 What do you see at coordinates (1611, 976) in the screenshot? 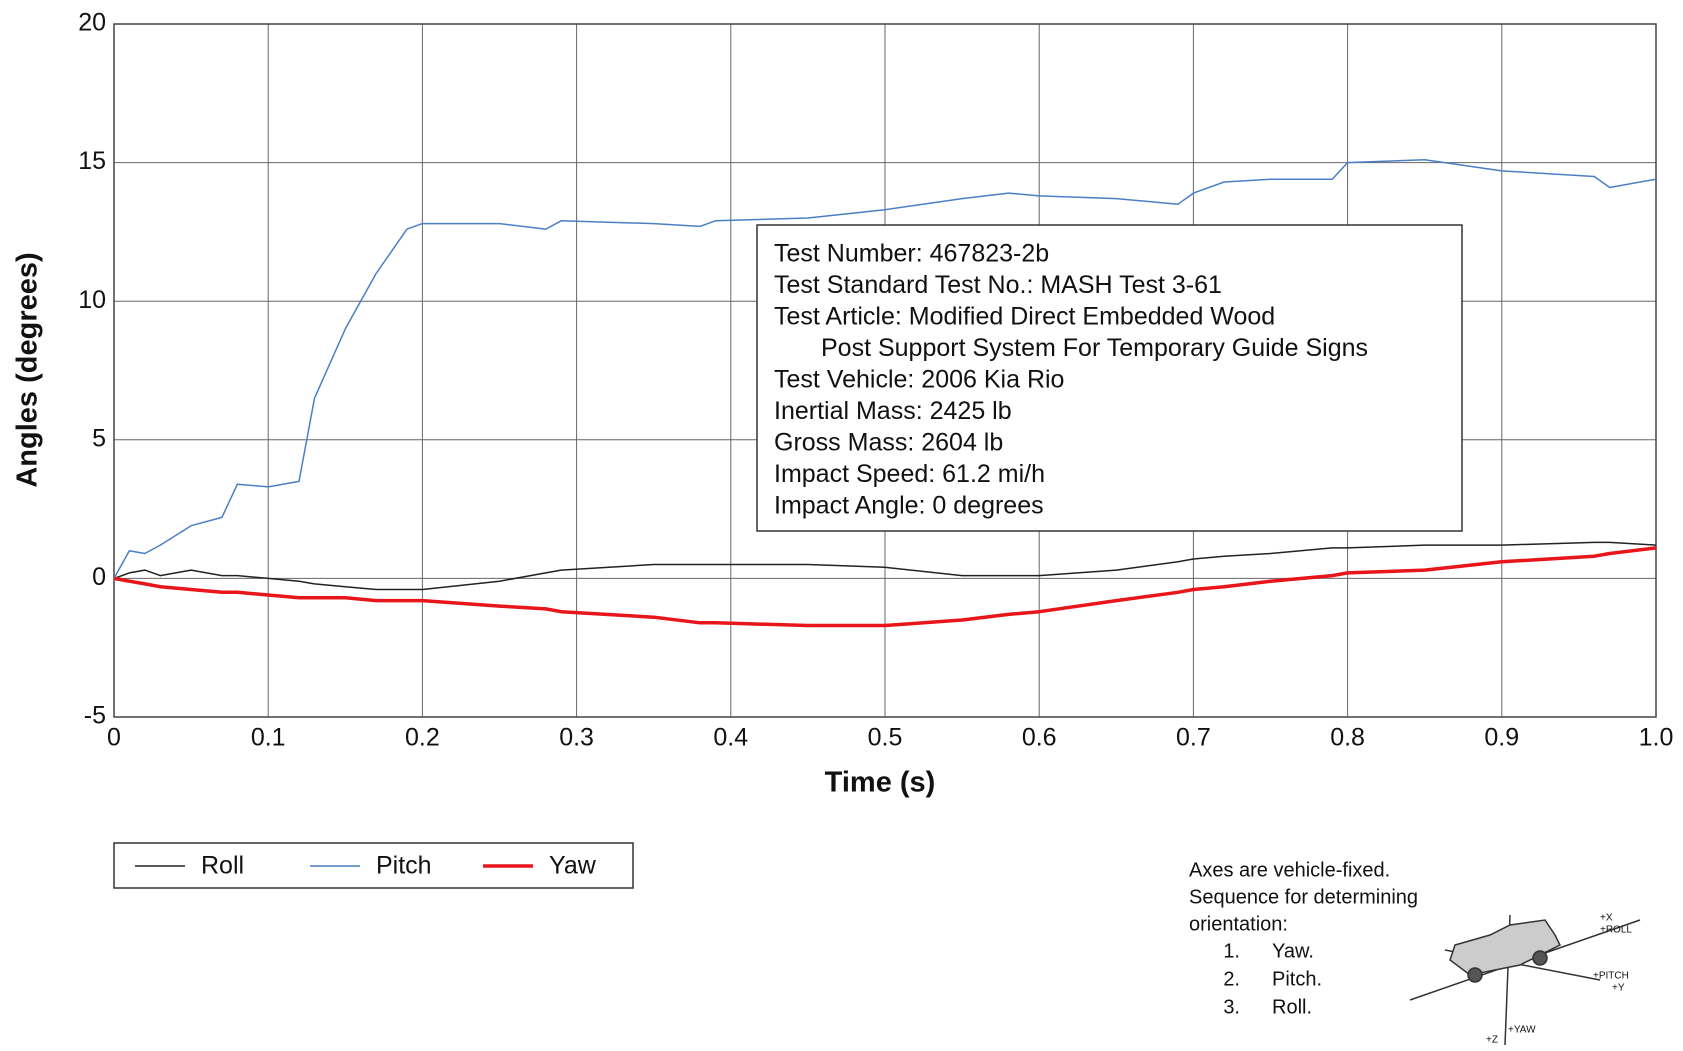
I see `diagram-label: +PITCH` at bounding box center [1611, 976].